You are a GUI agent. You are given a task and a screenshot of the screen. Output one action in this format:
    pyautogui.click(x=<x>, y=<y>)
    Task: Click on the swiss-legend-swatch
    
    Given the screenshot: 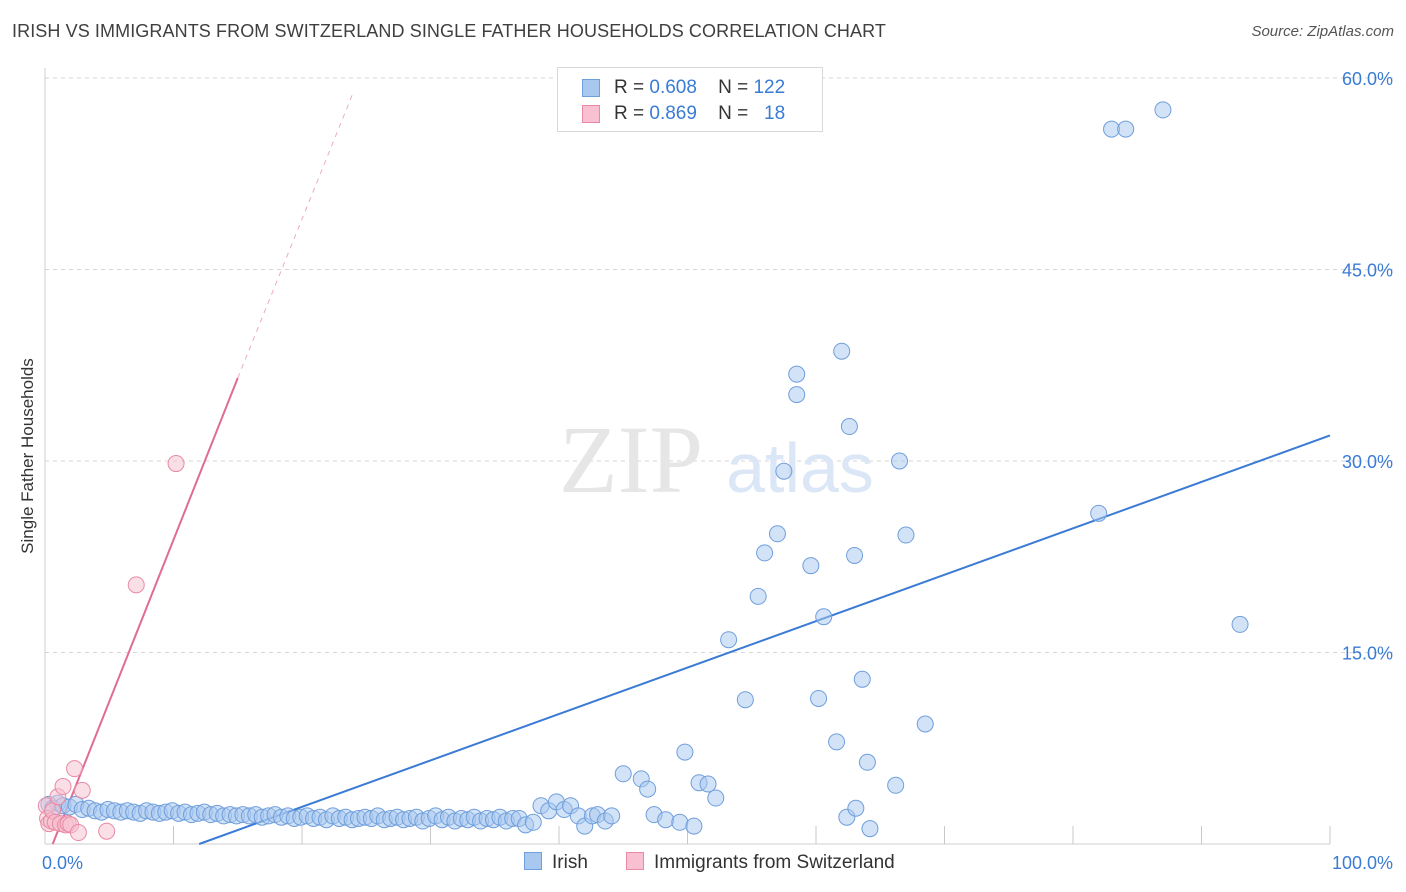 What is the action you would take?
    pyautogui.click(x=635, y=861)
    